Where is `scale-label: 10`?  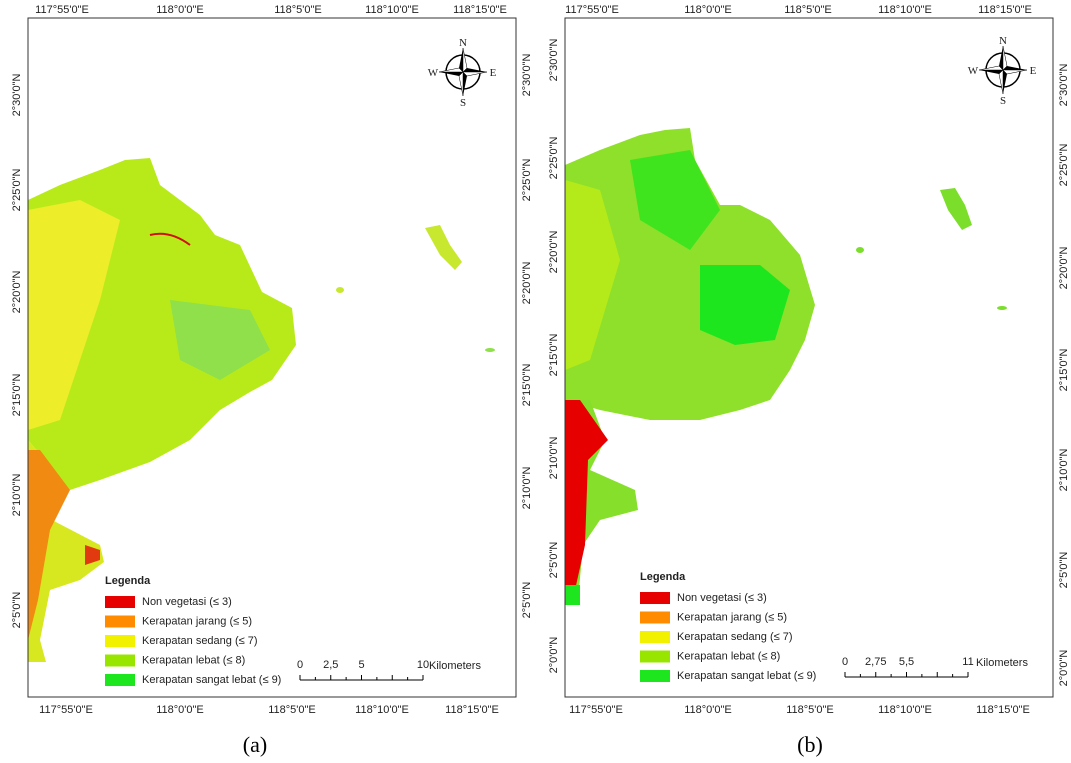
scale-label: 10 is located at coordinates (423, 665).